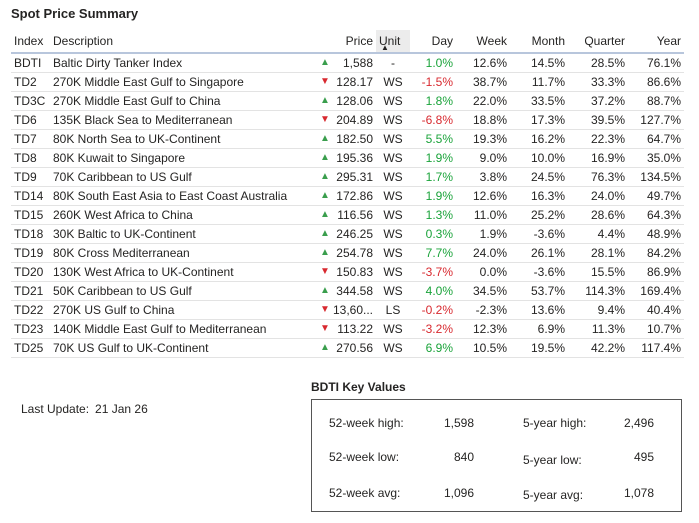  I want to click on price-value: 150.83, so click(354, 272).